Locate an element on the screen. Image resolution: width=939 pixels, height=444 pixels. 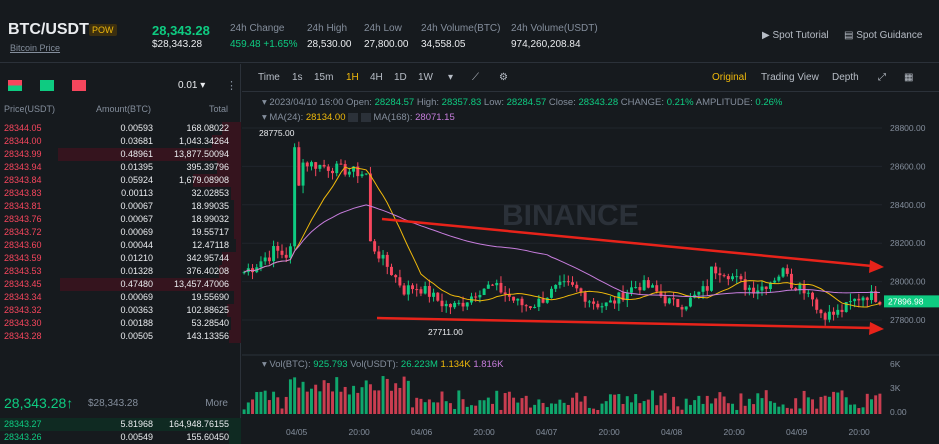
interval-1H: 1H is located at coordinates (352, 77).